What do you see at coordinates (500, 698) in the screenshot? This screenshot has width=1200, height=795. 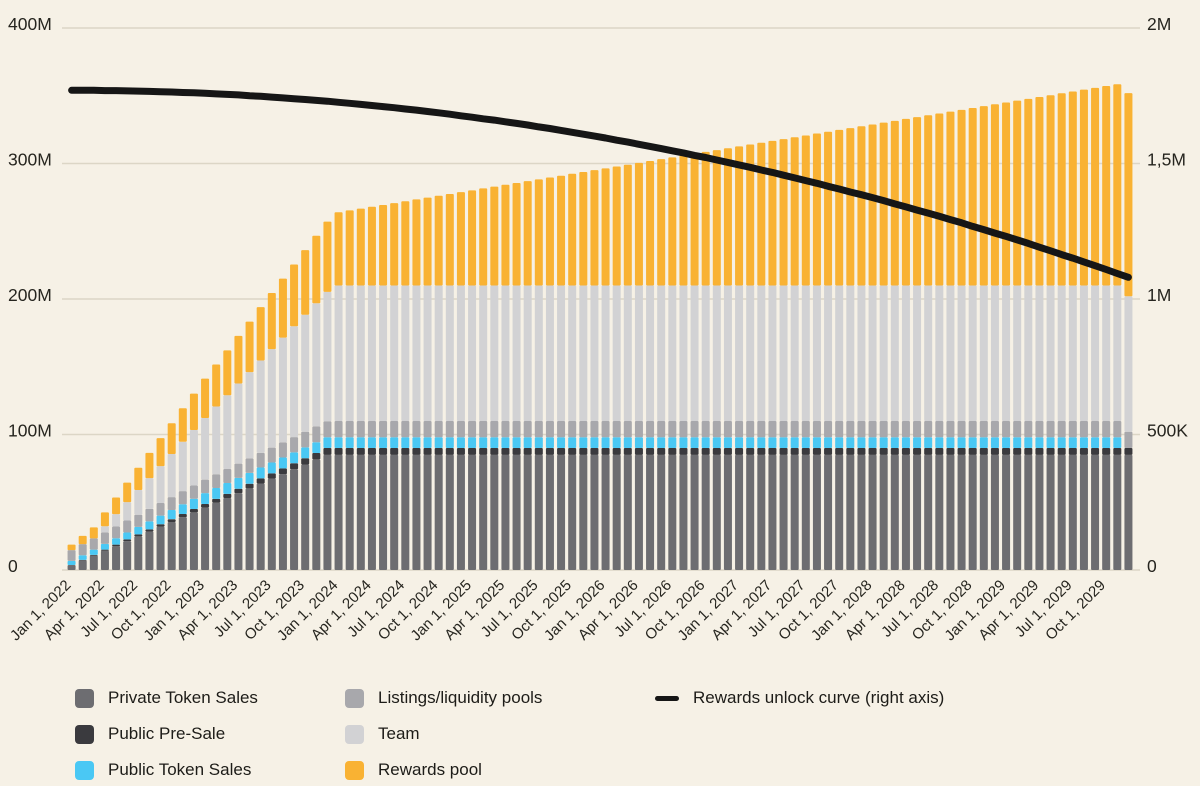 I see `legend-item-listings-liquidity-pools: Listings/liquidity pools` at bounding box center [500, 698].